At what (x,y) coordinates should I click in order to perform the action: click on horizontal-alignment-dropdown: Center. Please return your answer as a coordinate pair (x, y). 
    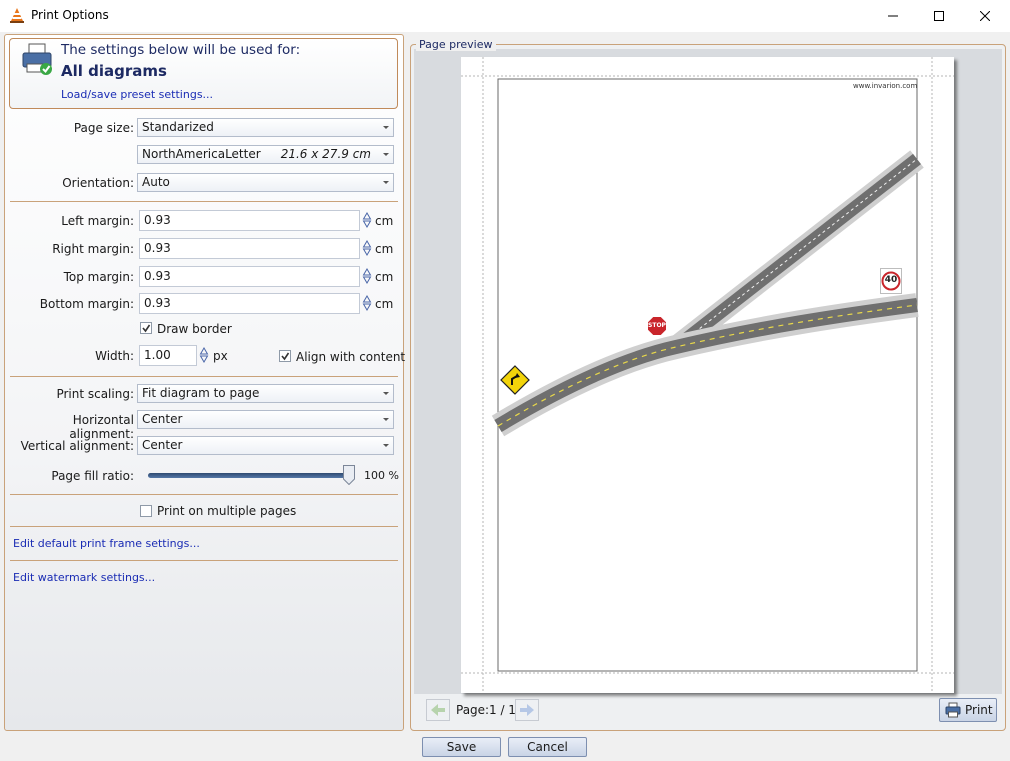
    Looking at the image, I should click on (265, 419).